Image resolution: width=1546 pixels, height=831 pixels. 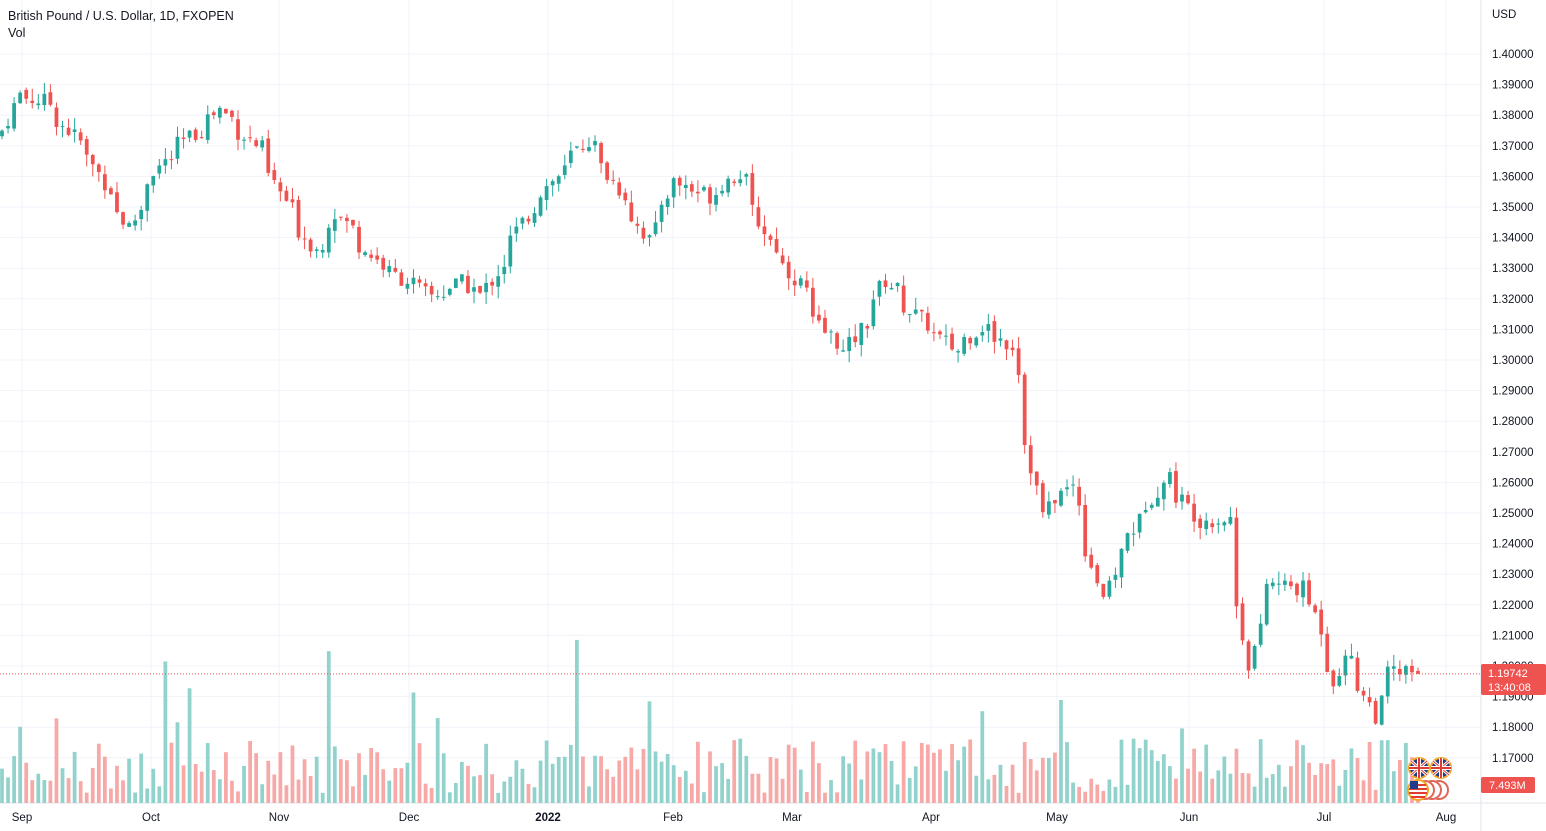 I want to click on price-tick-label: 1.22000, so click(x=1513, y=606).